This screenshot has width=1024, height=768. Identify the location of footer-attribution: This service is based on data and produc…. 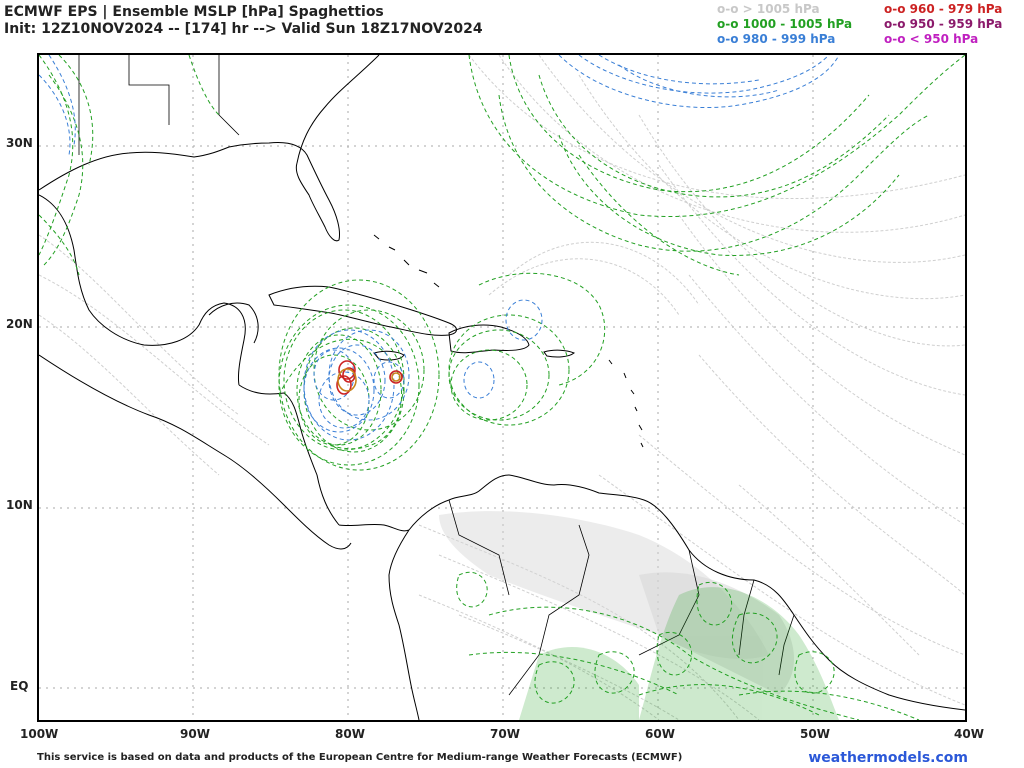
(360, 757).